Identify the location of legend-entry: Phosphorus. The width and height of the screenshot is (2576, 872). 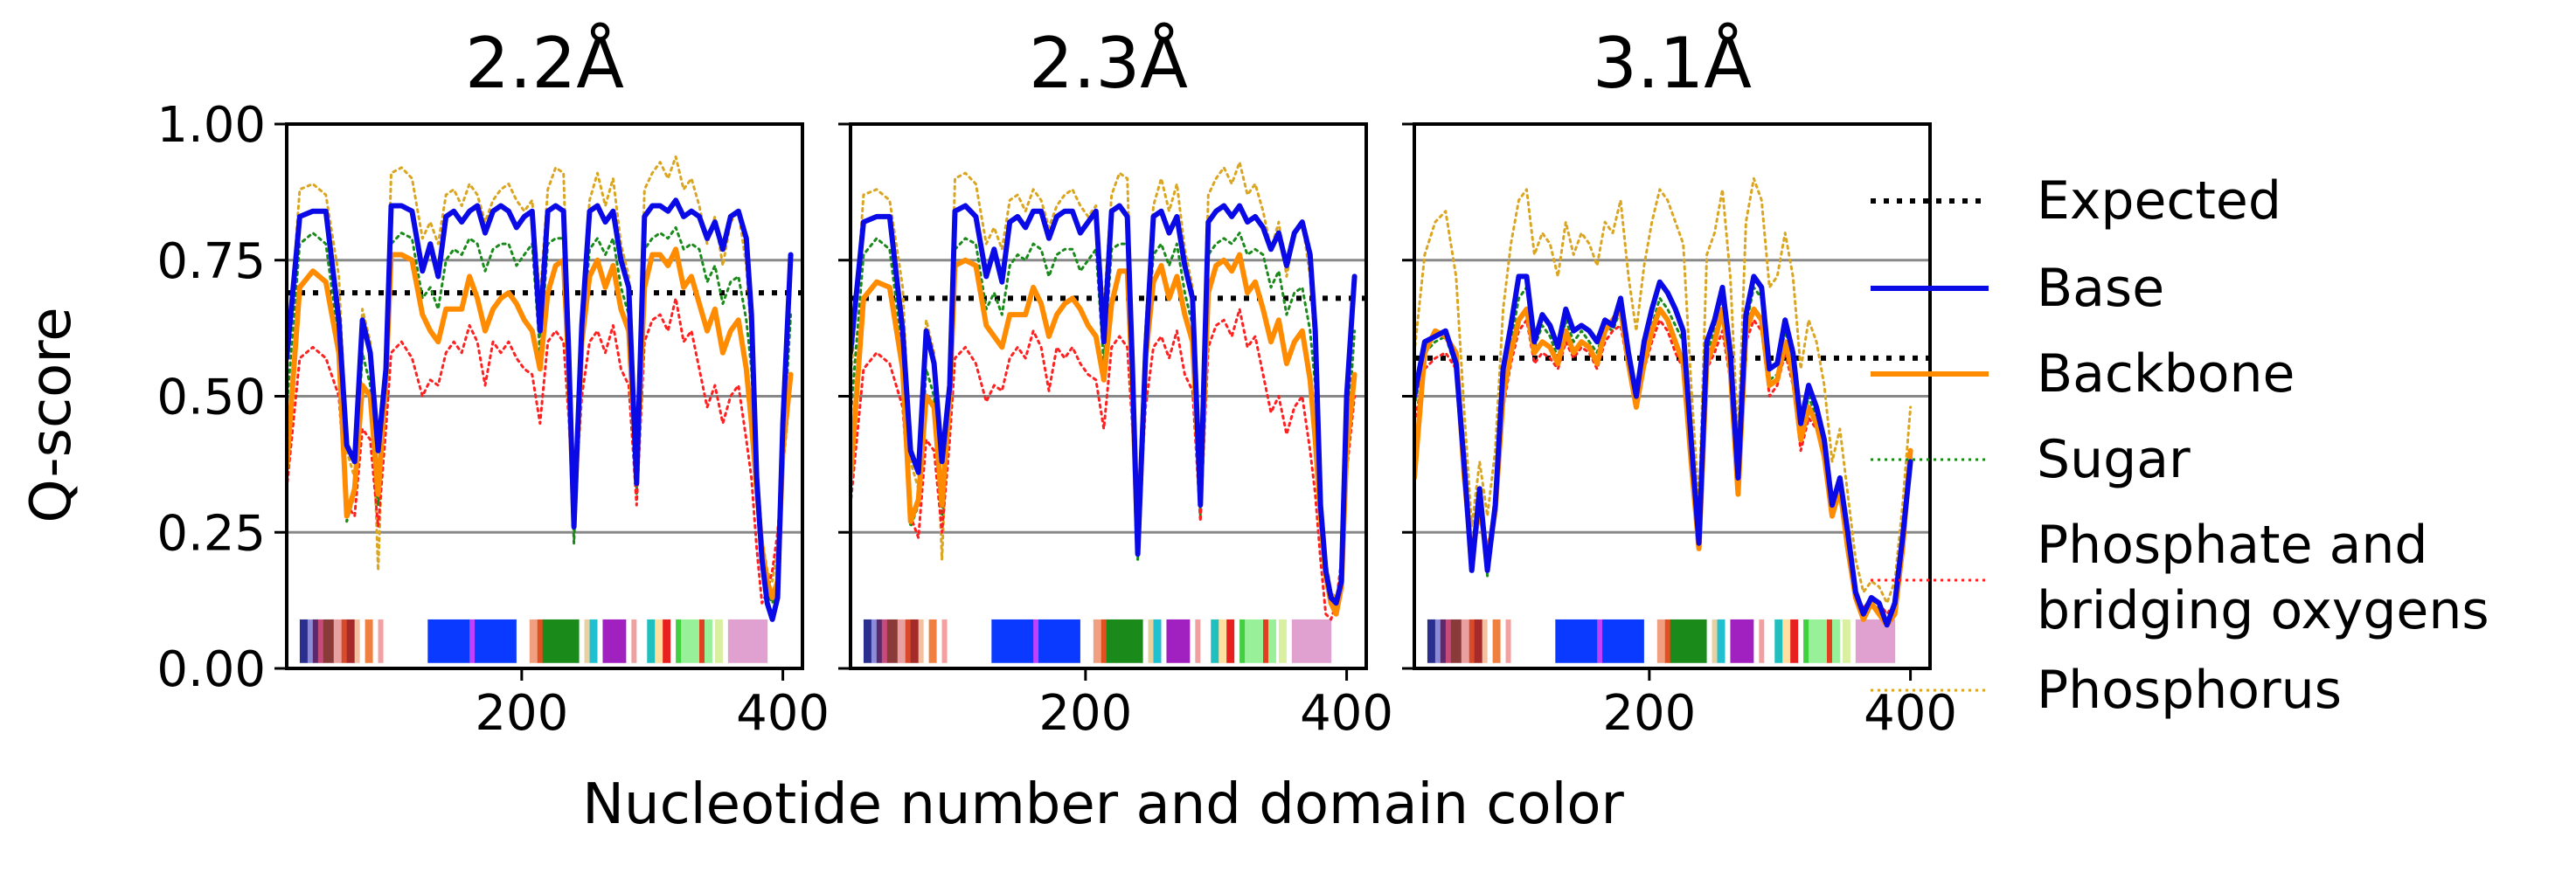
(2106, 691).